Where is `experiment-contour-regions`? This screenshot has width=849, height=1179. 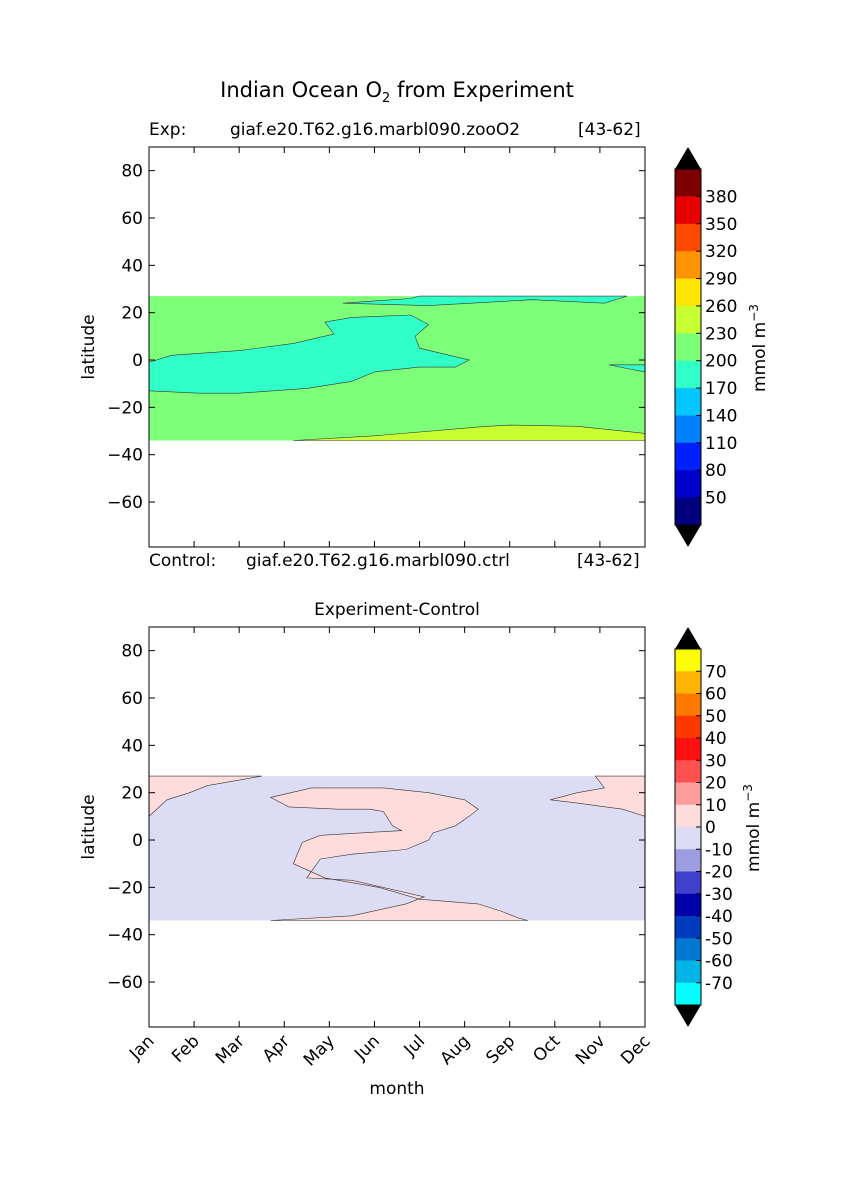 experiment-contour-regions is located at coordinates (397, 368).